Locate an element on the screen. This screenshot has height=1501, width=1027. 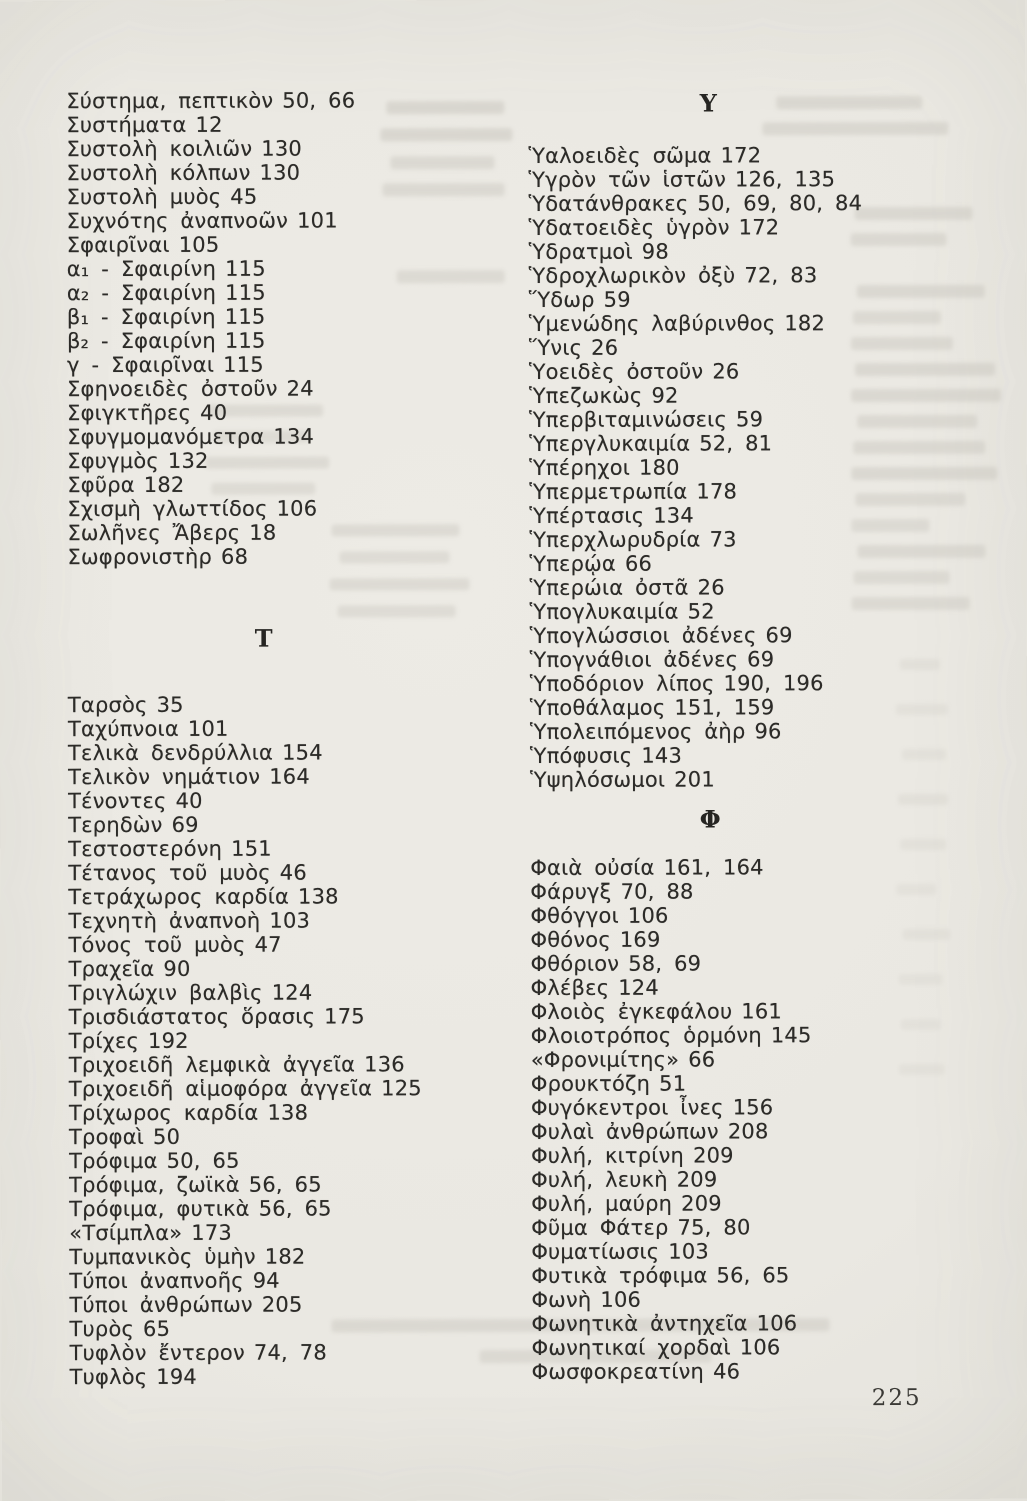
entry-term: Τερηδὼν is located at coordinates (115, 825).